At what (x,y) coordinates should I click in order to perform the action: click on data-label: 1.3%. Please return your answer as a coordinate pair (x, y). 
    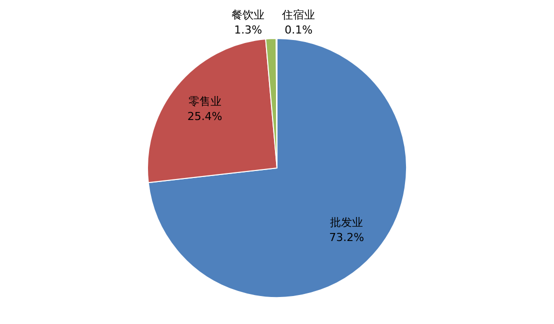
    Looking at the image, I should click on (248, 30).